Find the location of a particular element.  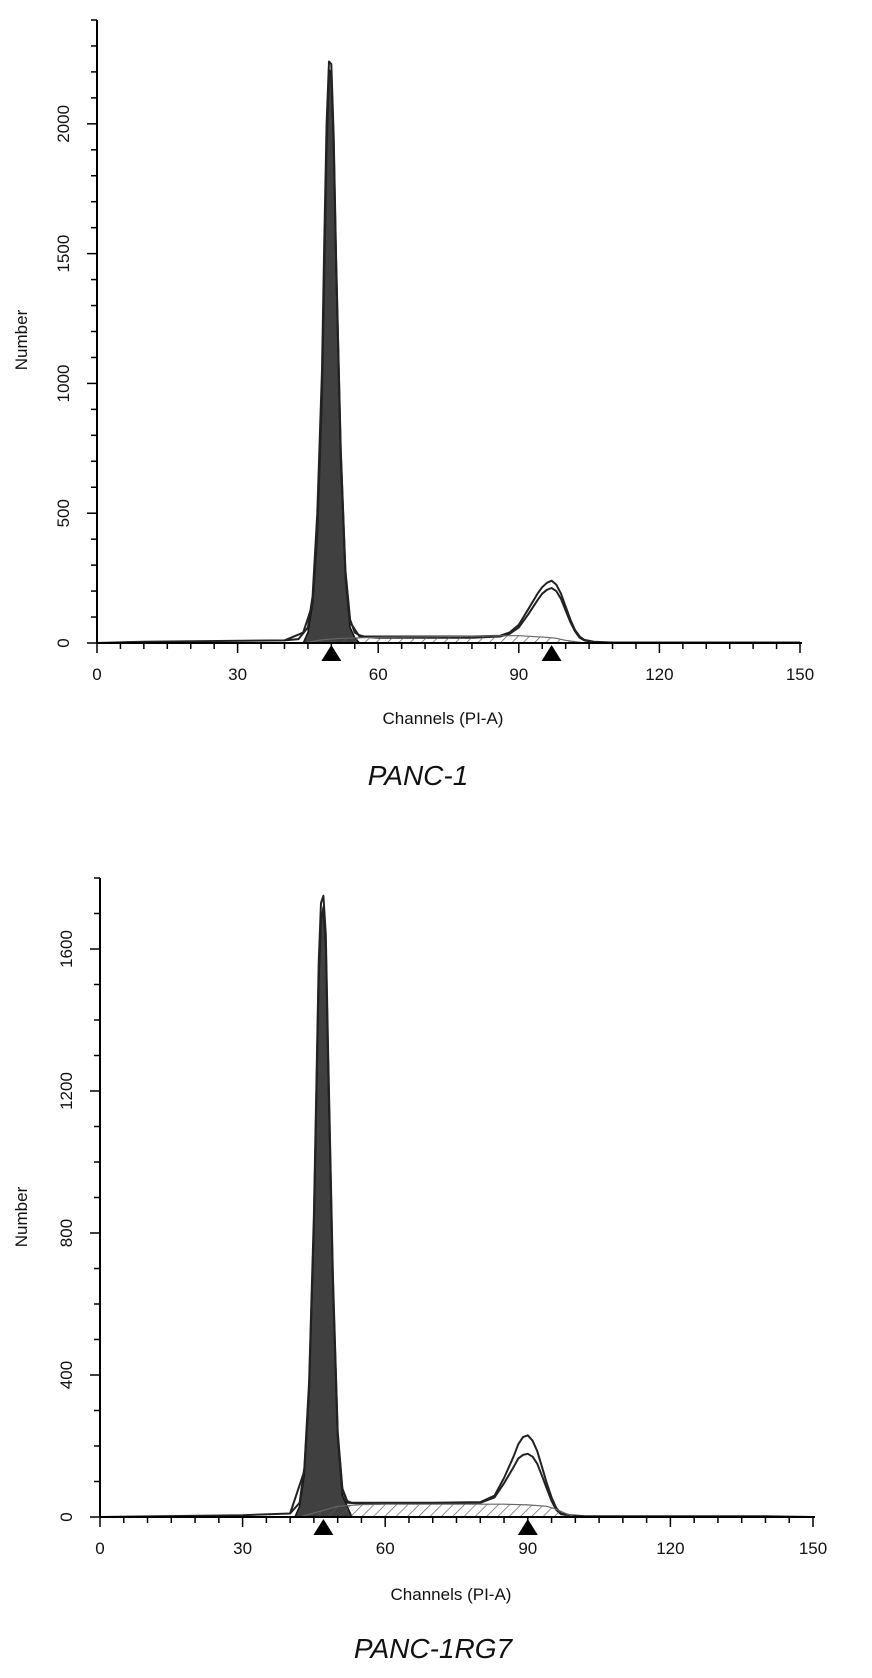

chart-2-ylabel: Number is located at coordinates (21, 1216).